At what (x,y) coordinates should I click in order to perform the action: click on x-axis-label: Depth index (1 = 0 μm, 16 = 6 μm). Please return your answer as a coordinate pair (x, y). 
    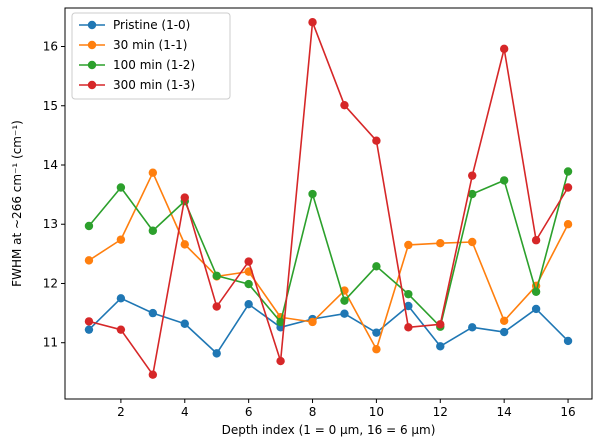
    Looking at the image, I should click on (329, 430).